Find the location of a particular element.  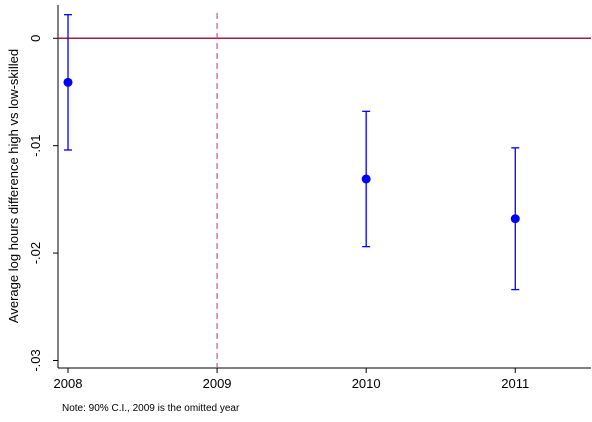

y-tick-label: 0 is located at coordinates (35, 38).